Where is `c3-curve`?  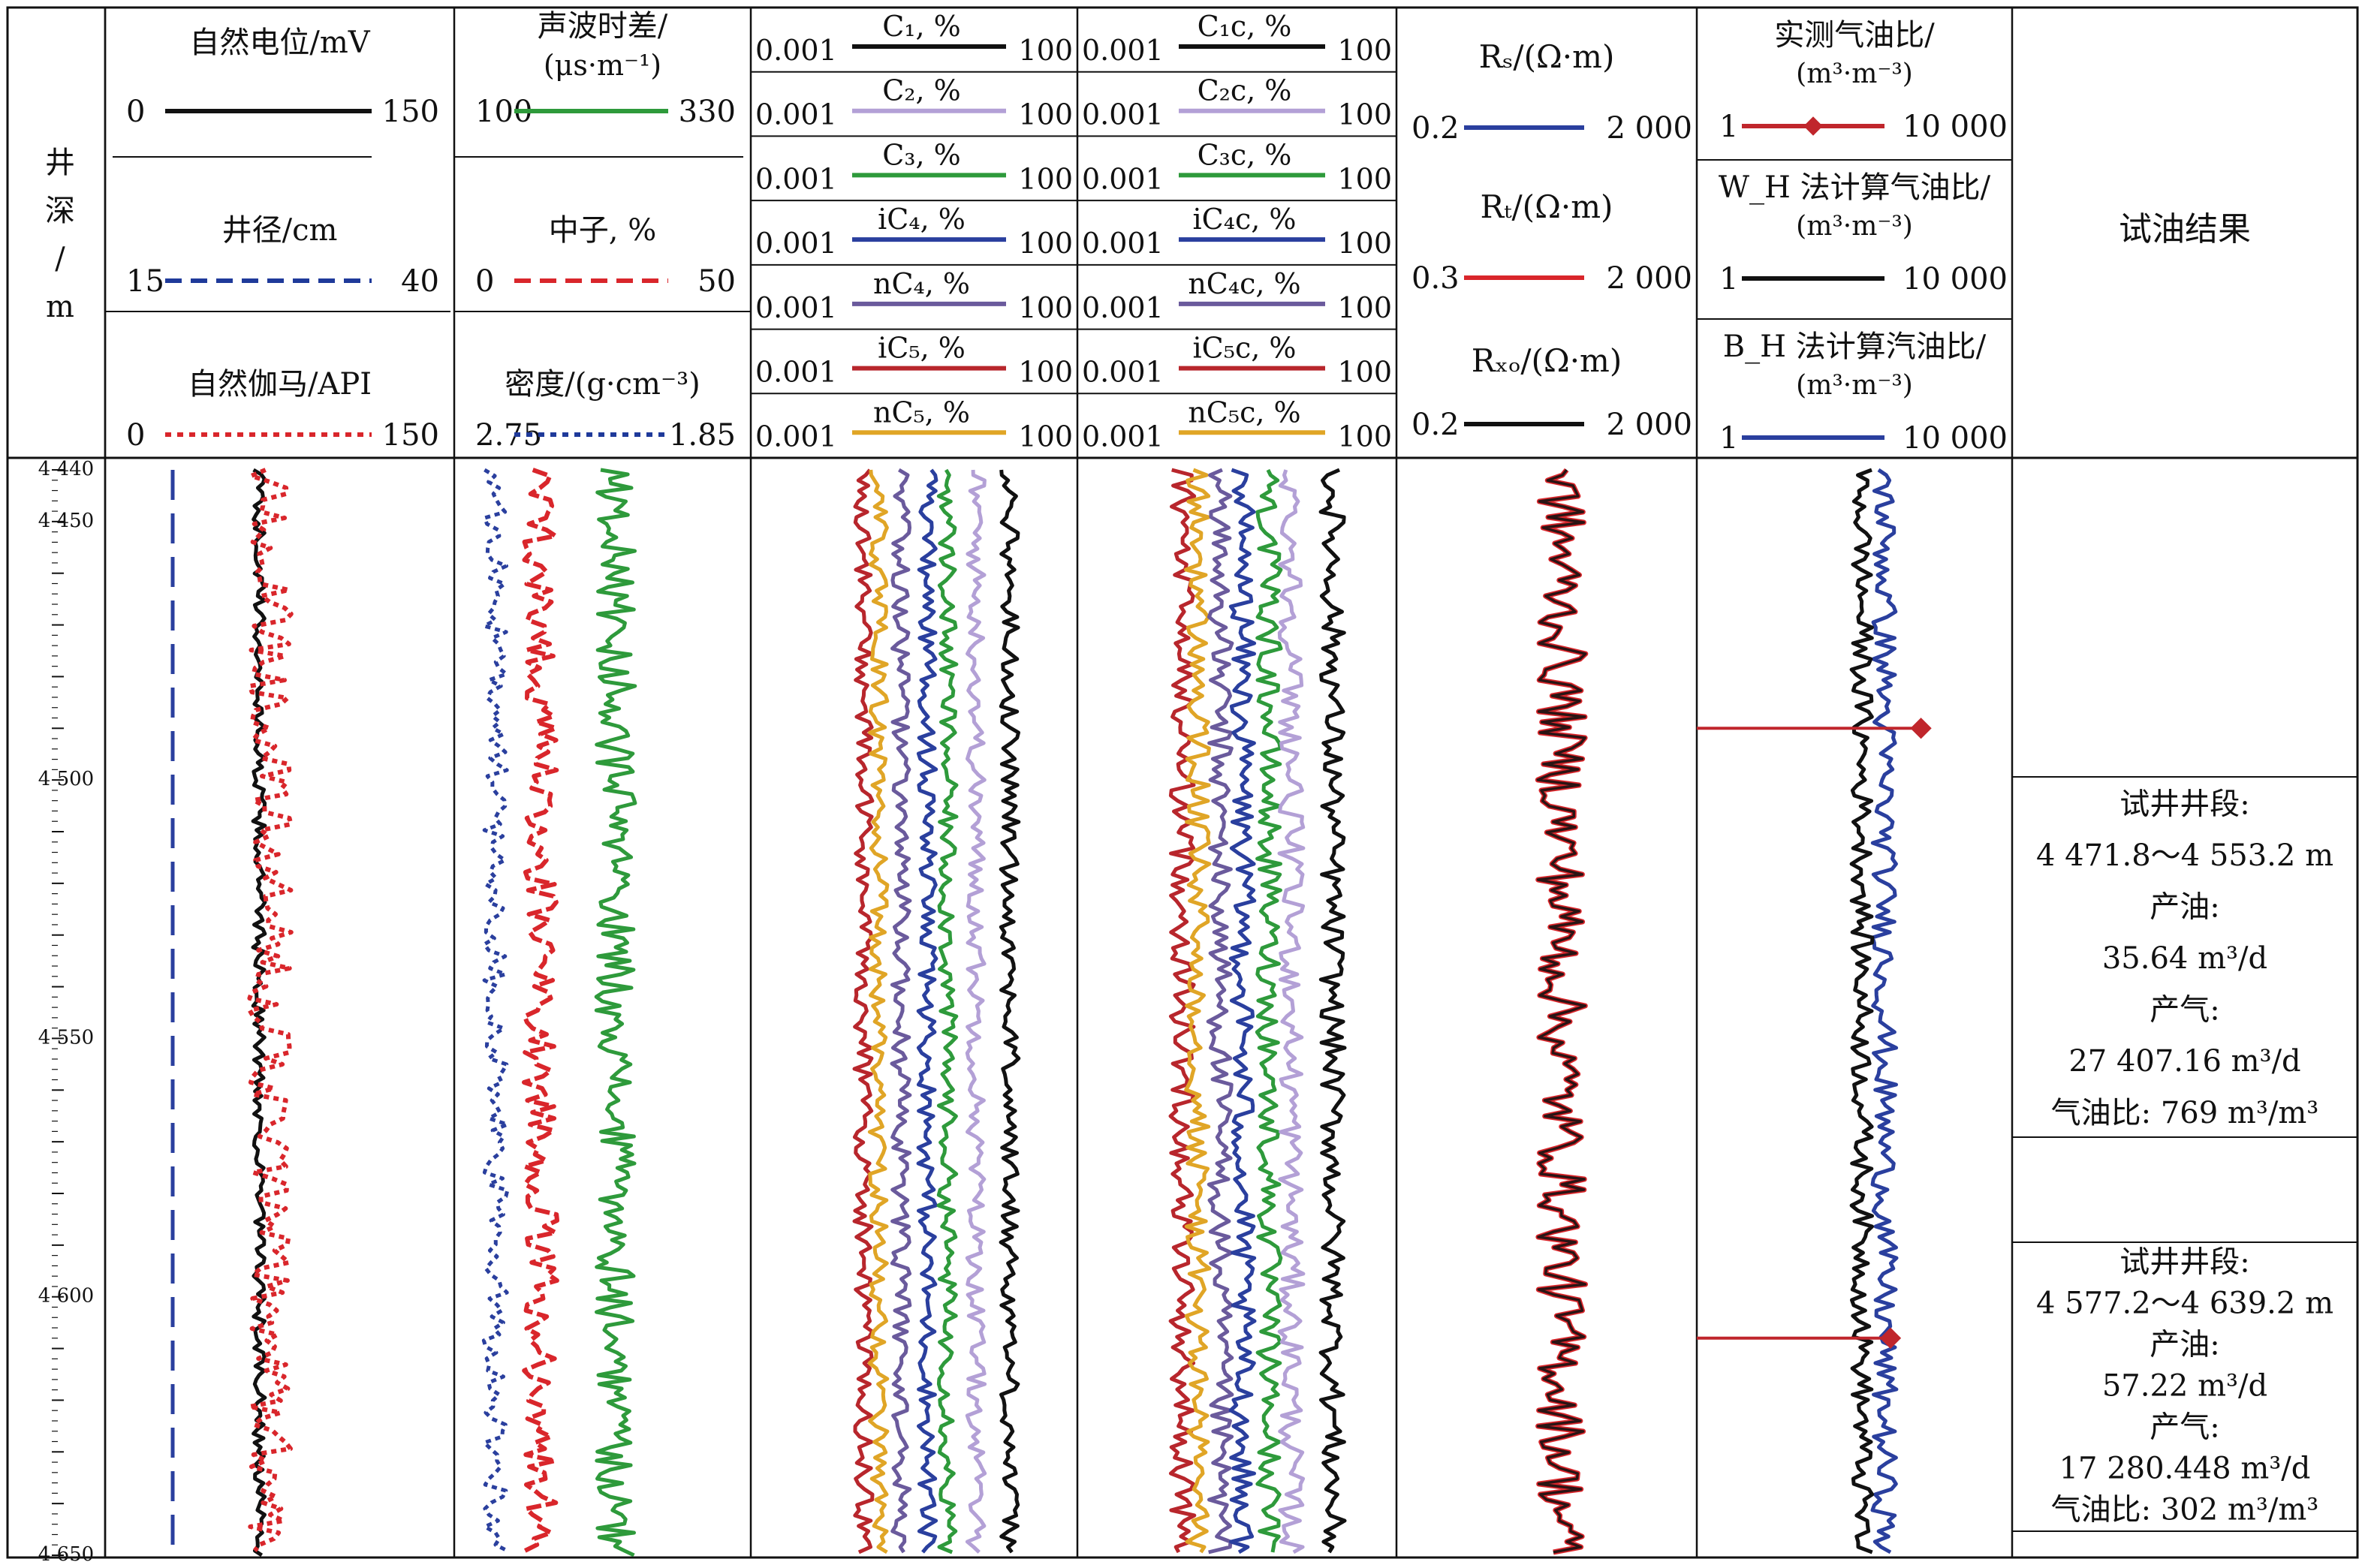
c3-curve is located at coordinates (947, 1011).